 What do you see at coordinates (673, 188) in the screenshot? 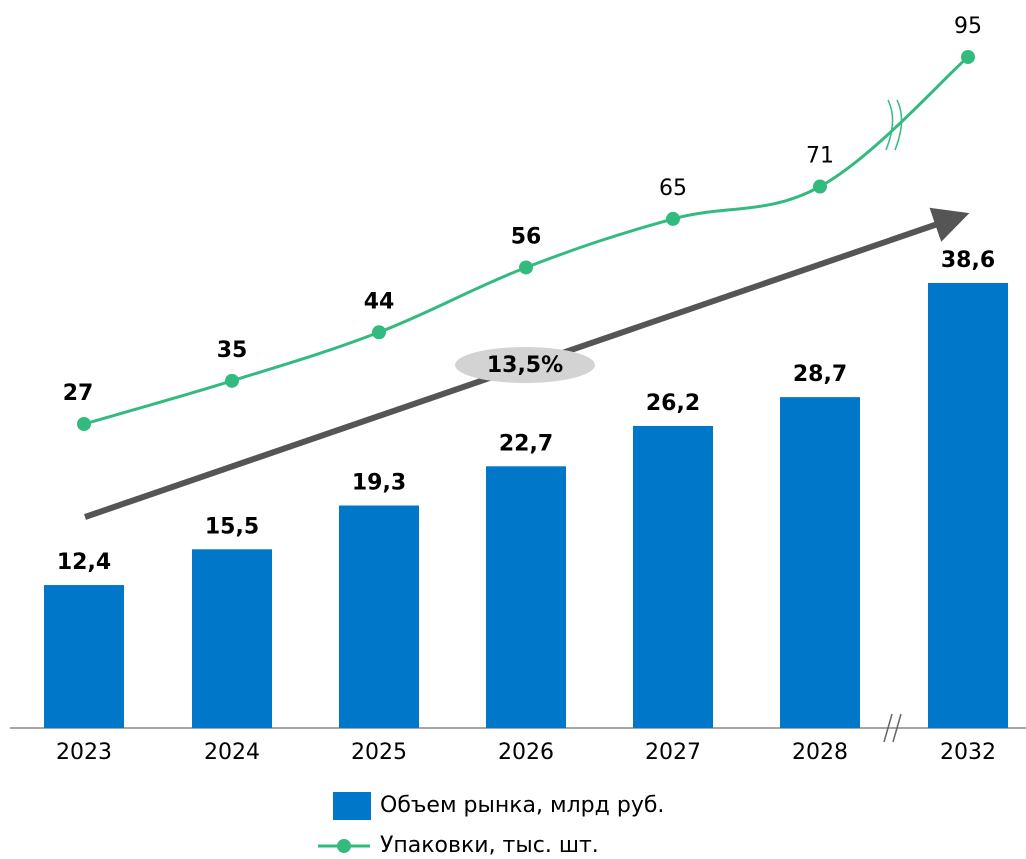
I see `line-value-label: 65` at bounding box center [673, 188].